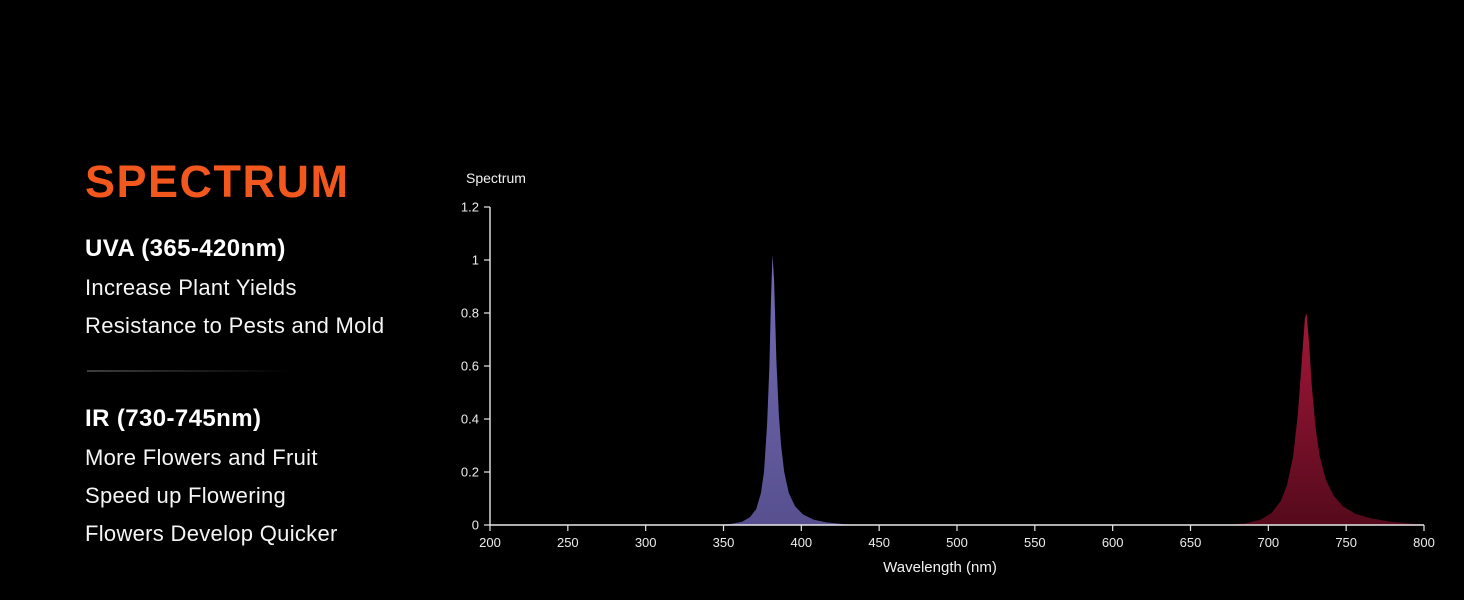 This screenshot has width=1464, height=600. I want to click on y-tick-label: 0.6, so click(470, 366).